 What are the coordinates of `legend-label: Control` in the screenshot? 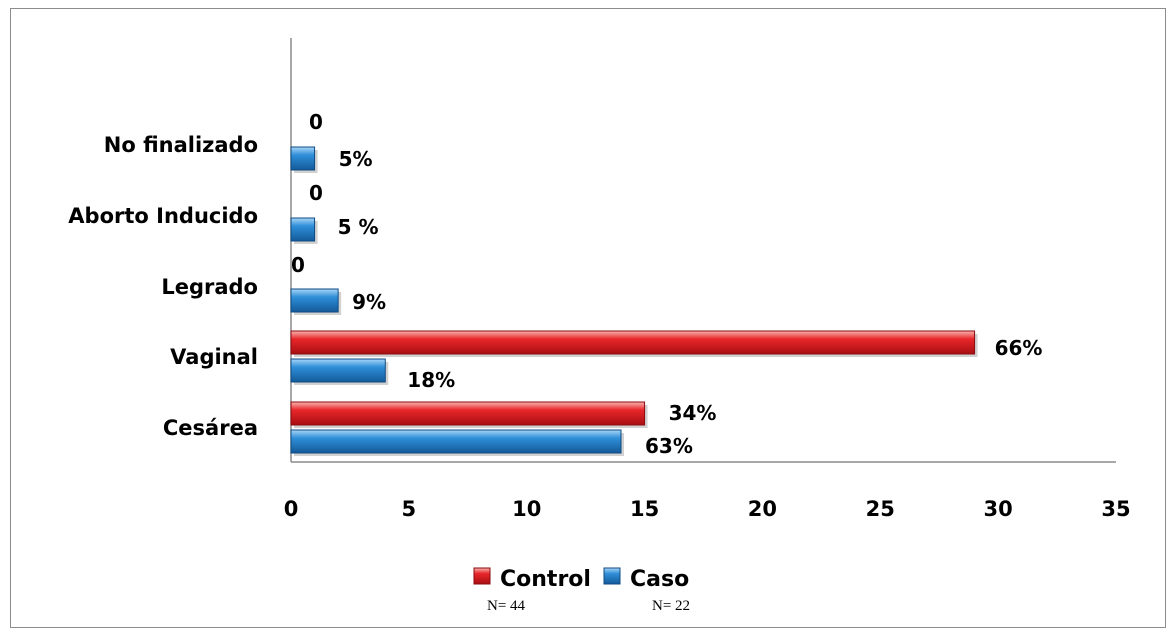 It's located at (545, 579).